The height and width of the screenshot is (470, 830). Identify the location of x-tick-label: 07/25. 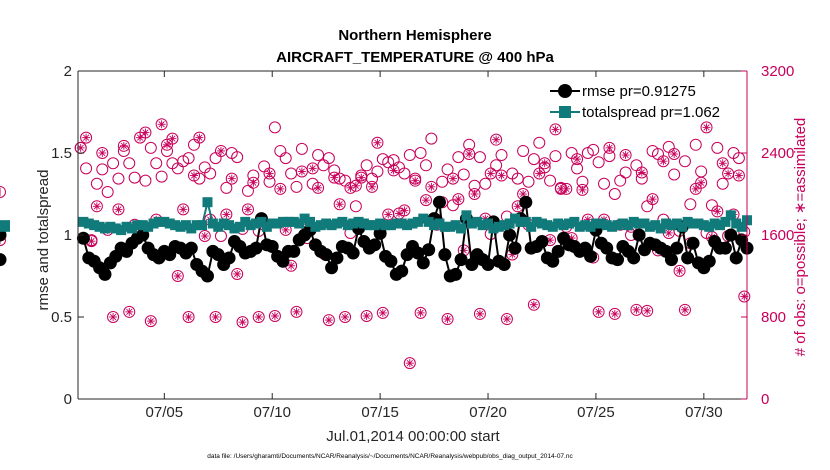
(596, 412).